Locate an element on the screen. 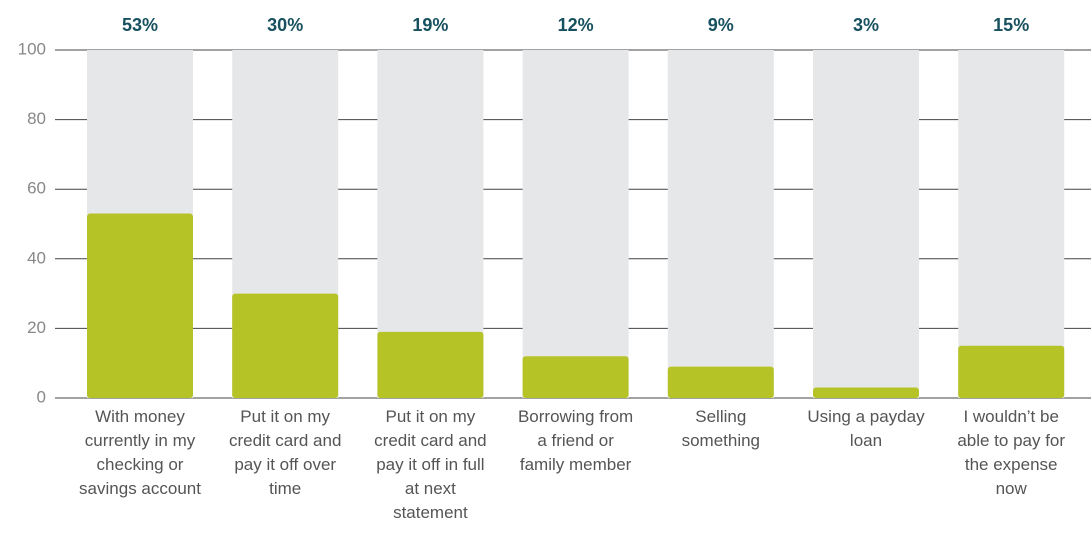 This screenshot has width=1091, height=552. value-label: 3% is located at coordinates (866, 25).